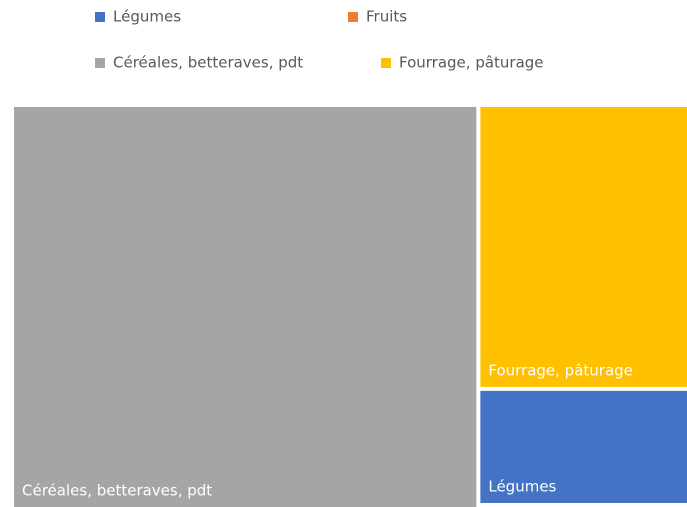 This screenshot has height=507, width=687. I want to click on legend-label: Fourrage, pâturage, so click(471, 63).